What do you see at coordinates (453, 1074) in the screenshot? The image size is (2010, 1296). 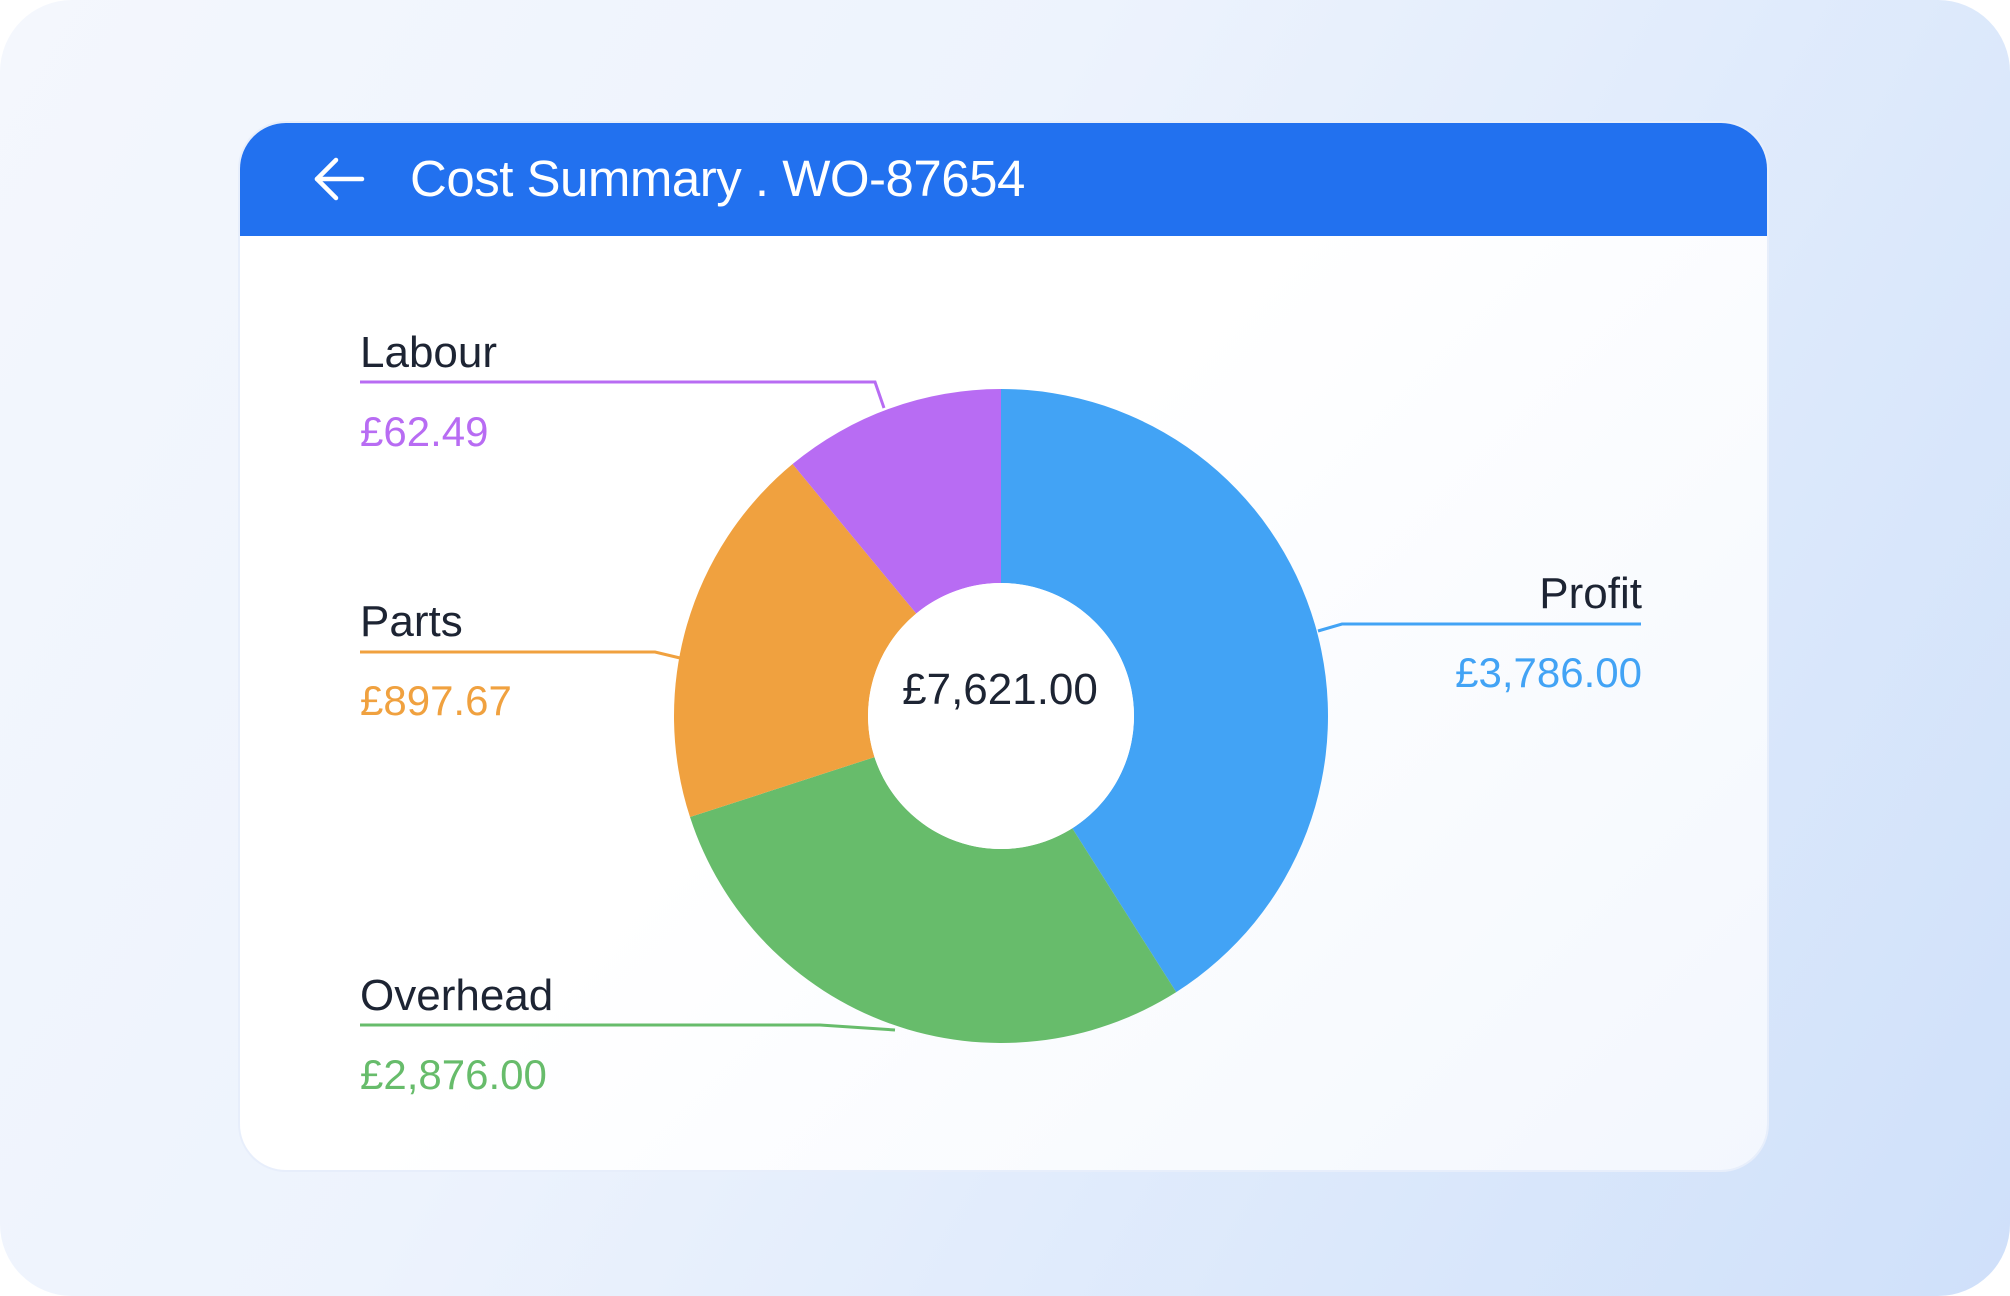 I see `legend-value-overhead: £2,876.00` at bounding box center [453, 1074].